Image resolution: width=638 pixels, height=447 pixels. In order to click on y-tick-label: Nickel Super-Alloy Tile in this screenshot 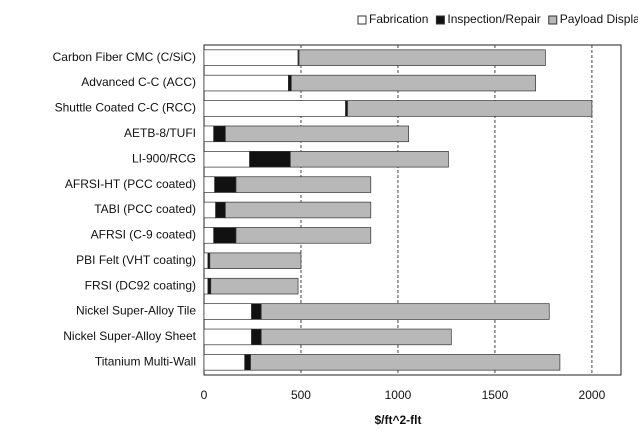, I will do `click(136, 311)`.